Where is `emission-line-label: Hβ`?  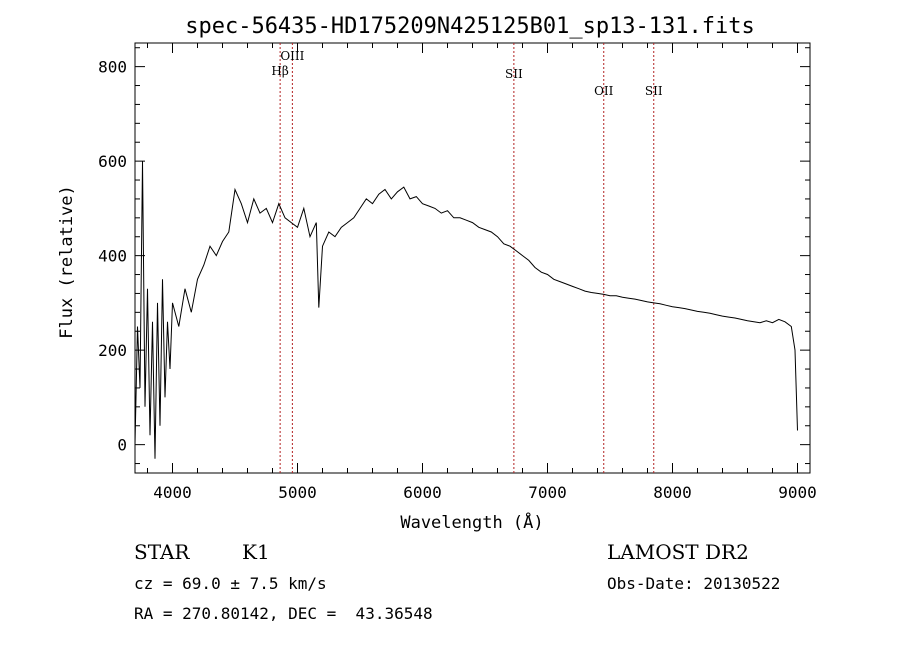 emission-line-label: Hβ is located at coordinates (279, 71).